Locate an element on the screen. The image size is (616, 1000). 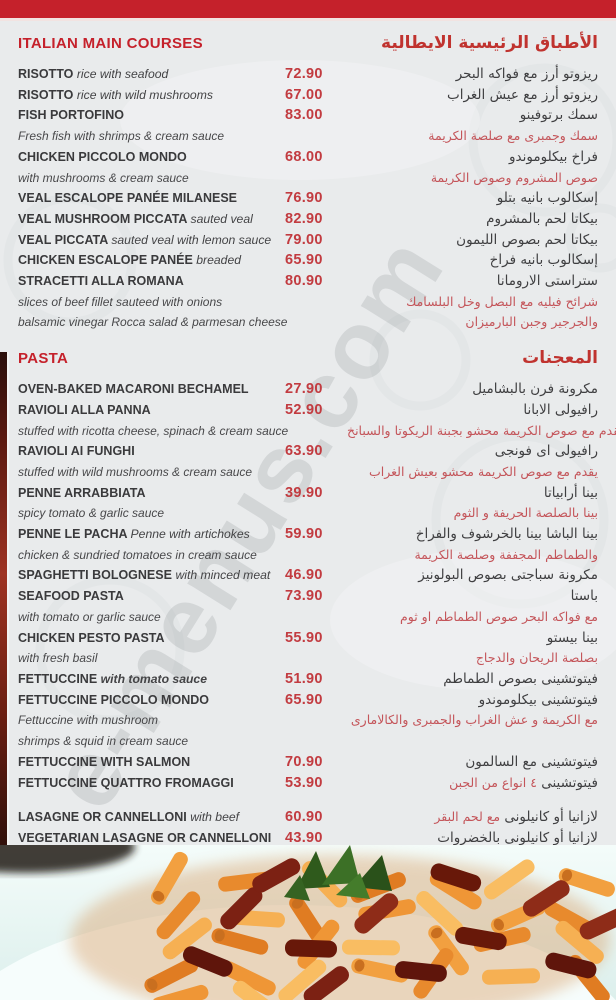
item-name-ar: فراخ بيكلوموندو is located at coordinates (472, 157).